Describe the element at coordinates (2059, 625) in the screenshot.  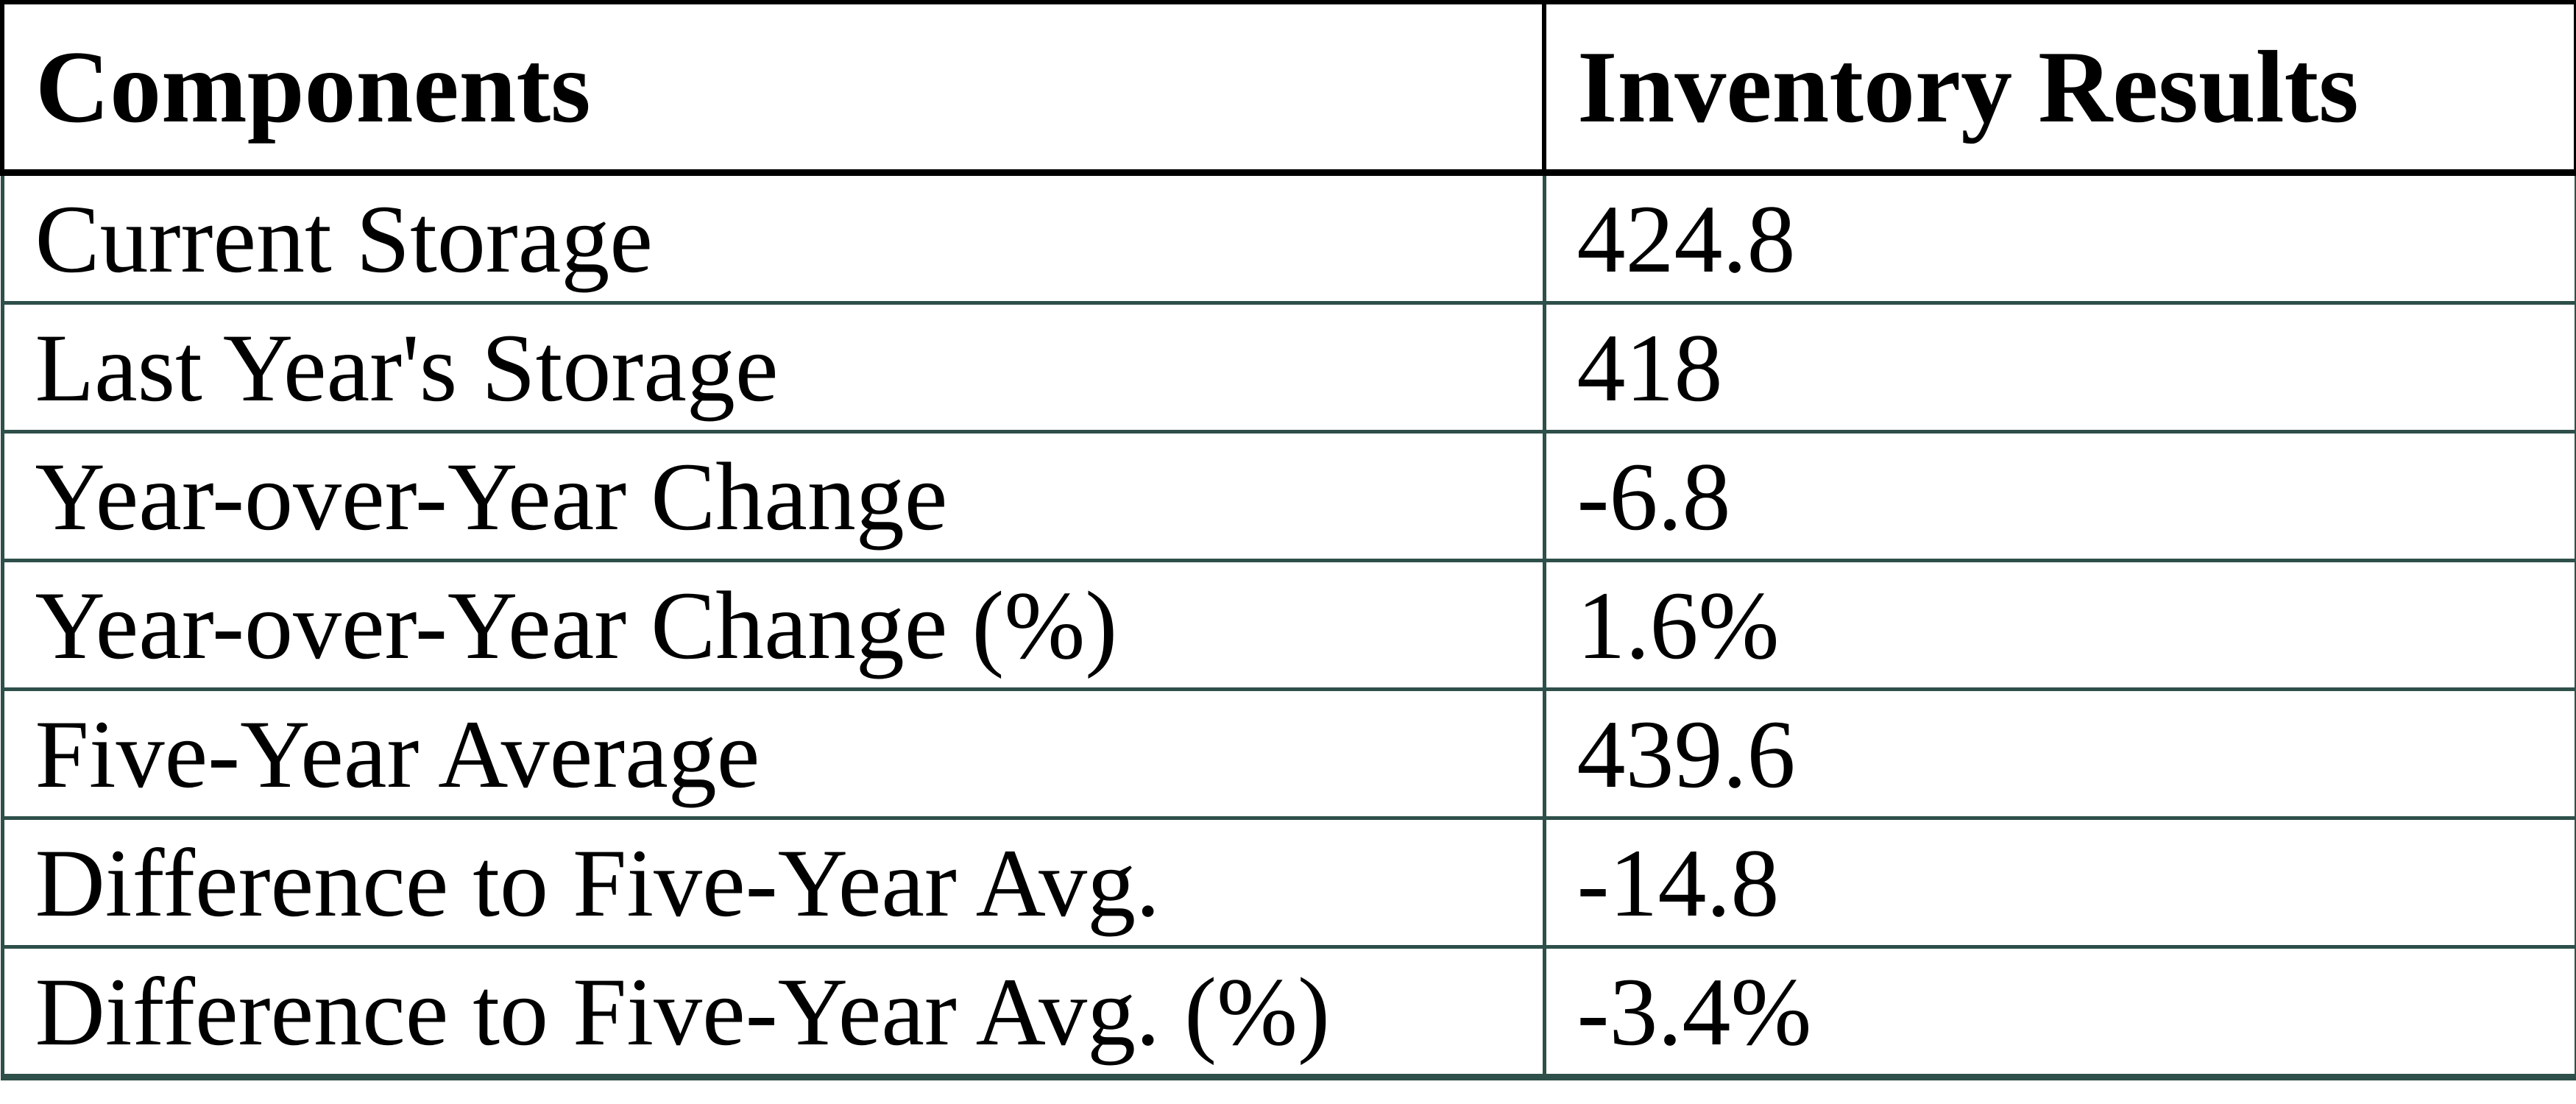
I see `inventory-value: 1.6%` at that location.